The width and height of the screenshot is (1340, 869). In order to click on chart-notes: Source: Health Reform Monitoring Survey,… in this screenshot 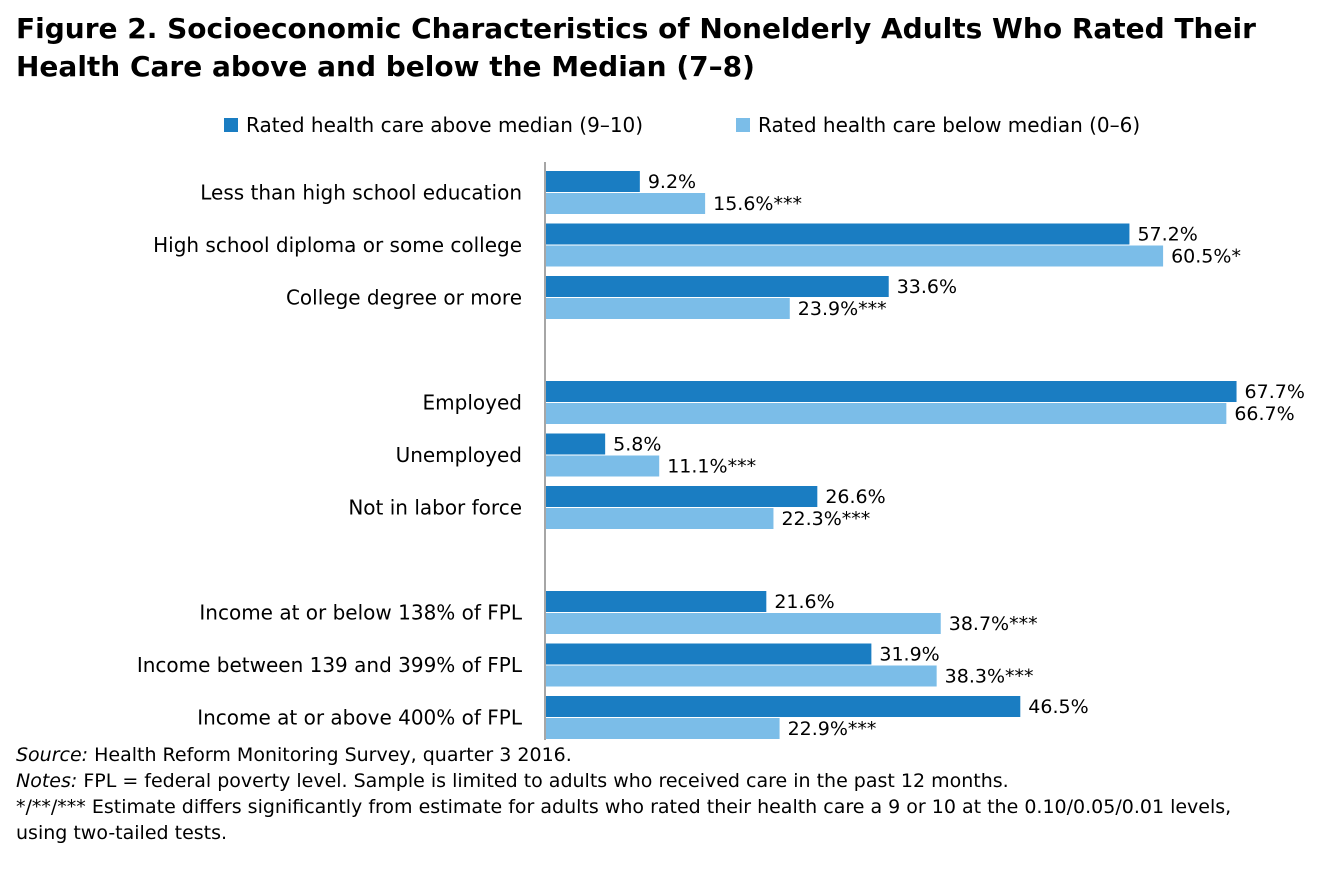, I will do `click(676, 794)`.